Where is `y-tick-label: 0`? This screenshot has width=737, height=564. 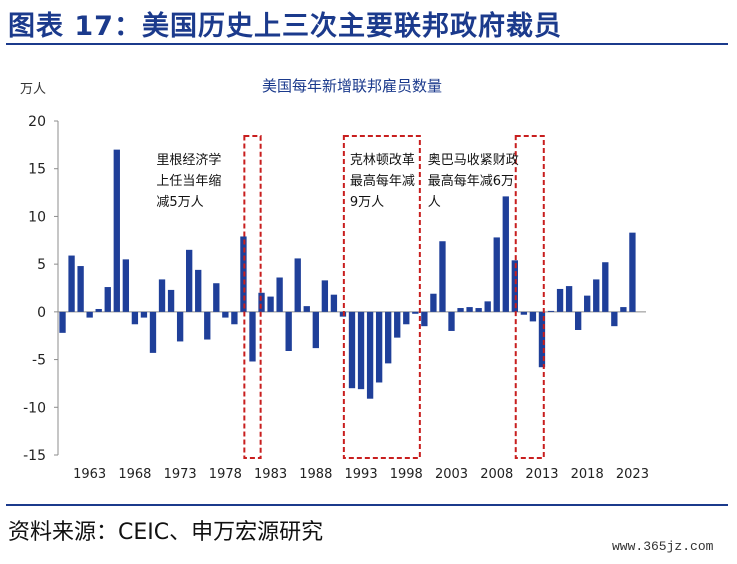
y-tick-label: 0 is located at coordinates (41, 313).